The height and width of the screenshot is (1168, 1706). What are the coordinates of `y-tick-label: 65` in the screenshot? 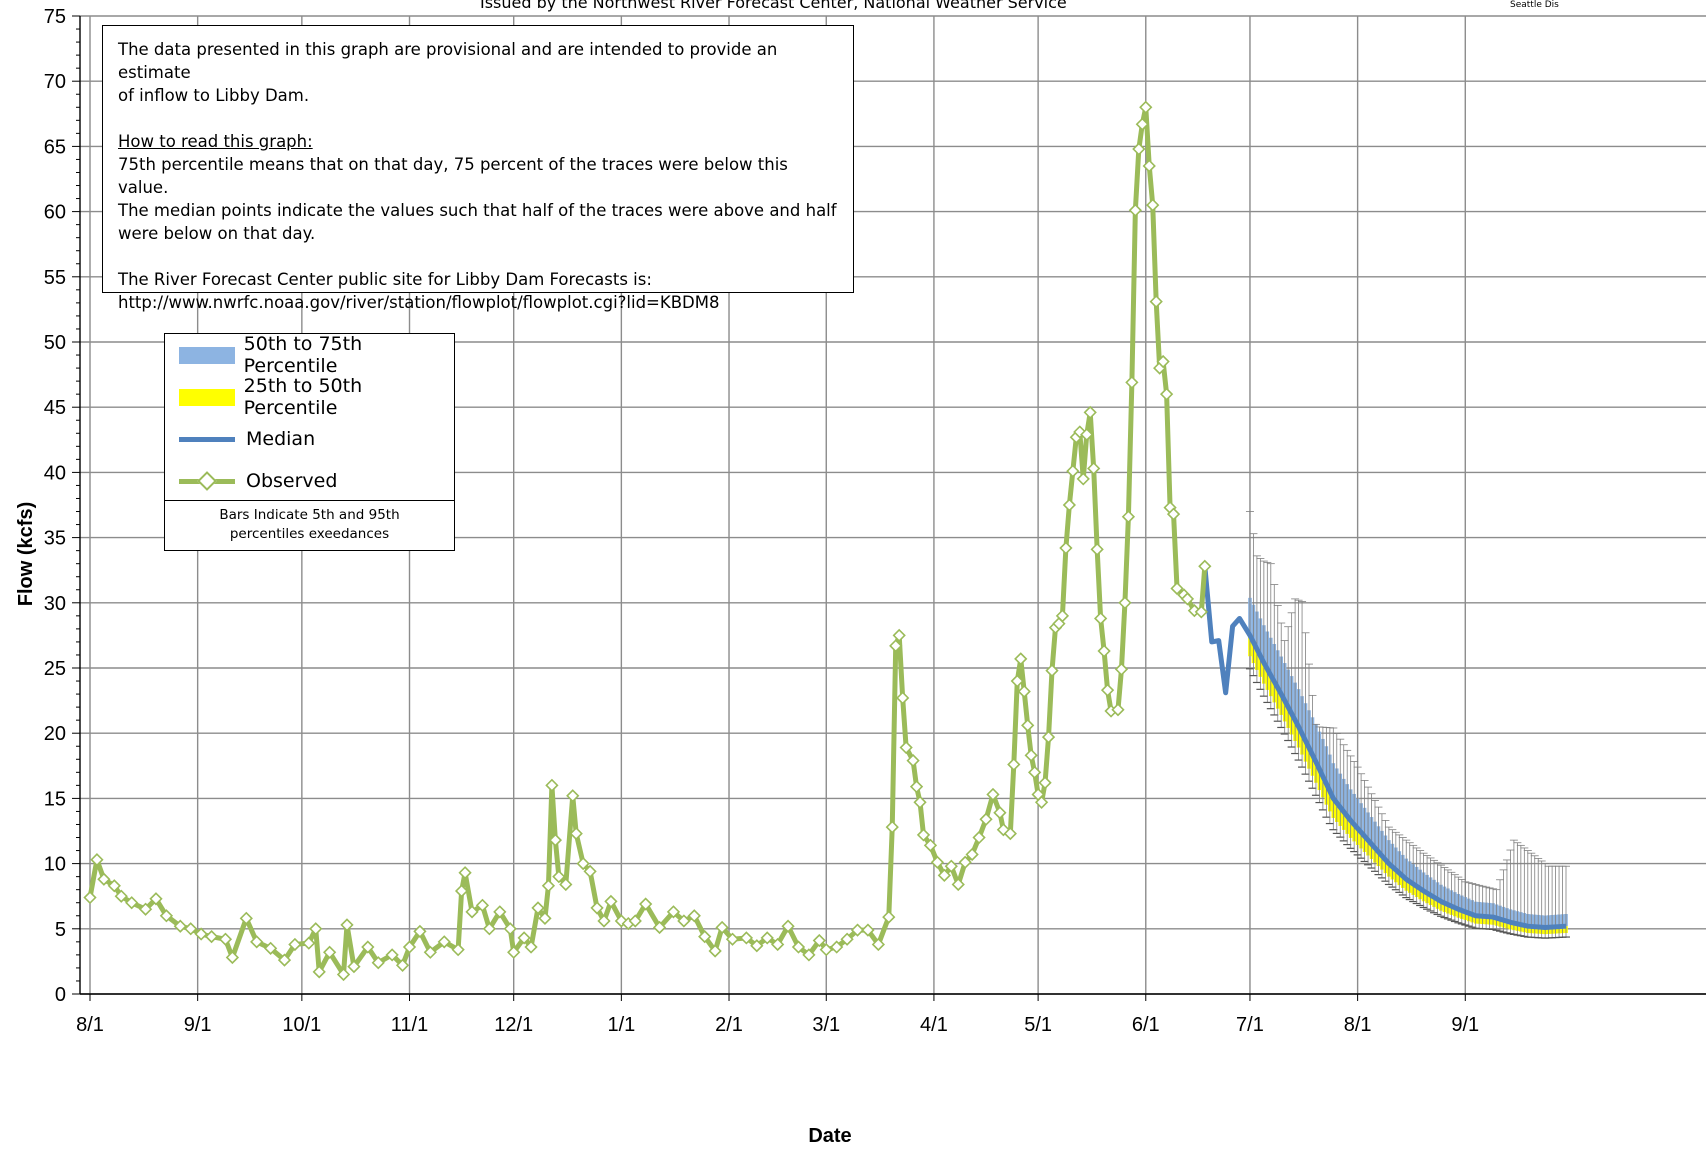 It's located at (55, 147).